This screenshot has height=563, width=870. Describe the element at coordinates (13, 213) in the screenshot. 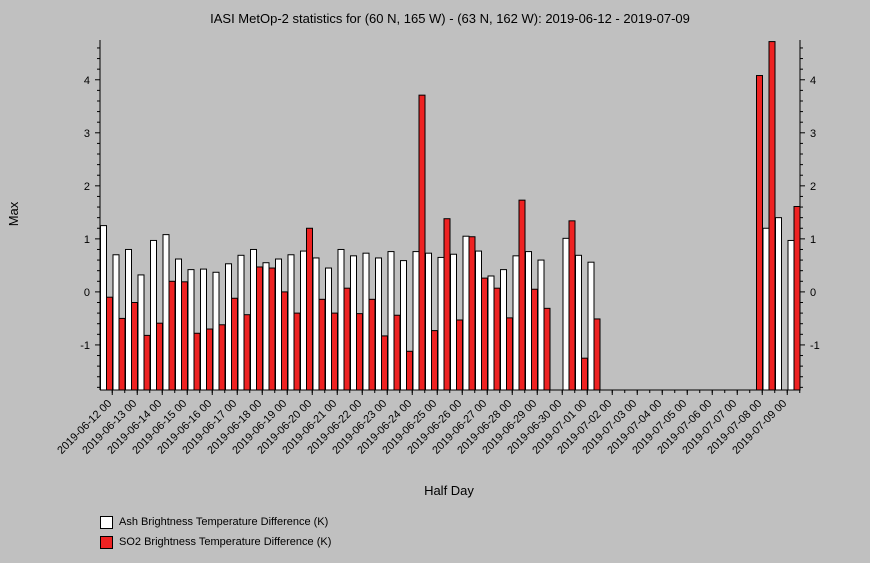

I see `y-axis-label: Max` at that location.